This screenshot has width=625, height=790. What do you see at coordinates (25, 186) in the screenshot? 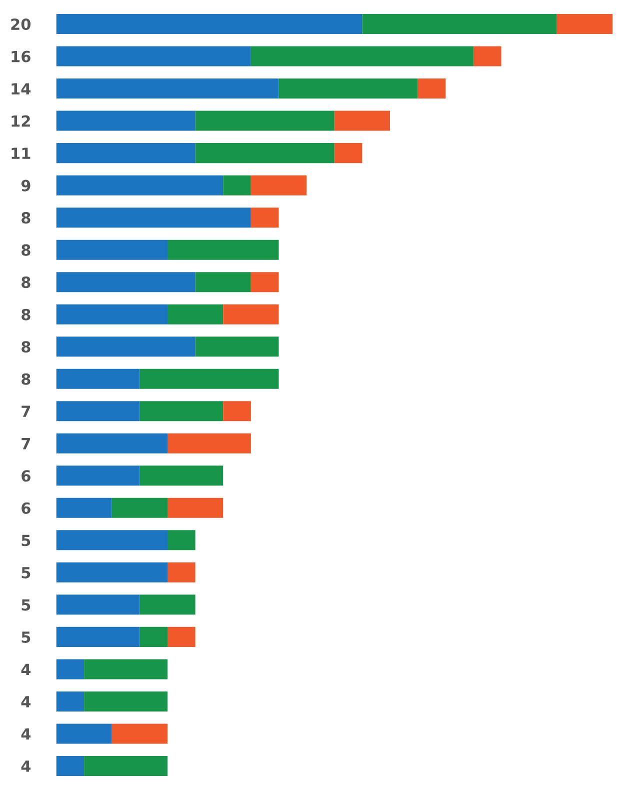
I see `y-tick-label: 9` at bounding box center [25, 186].